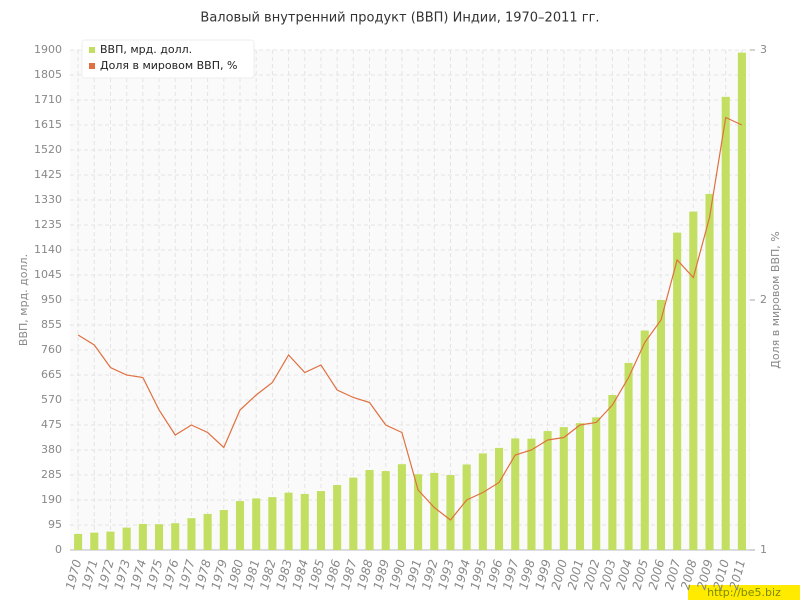 The image size is (800, 600). I want to click on y-tick-label: 570, so click(51, 399).